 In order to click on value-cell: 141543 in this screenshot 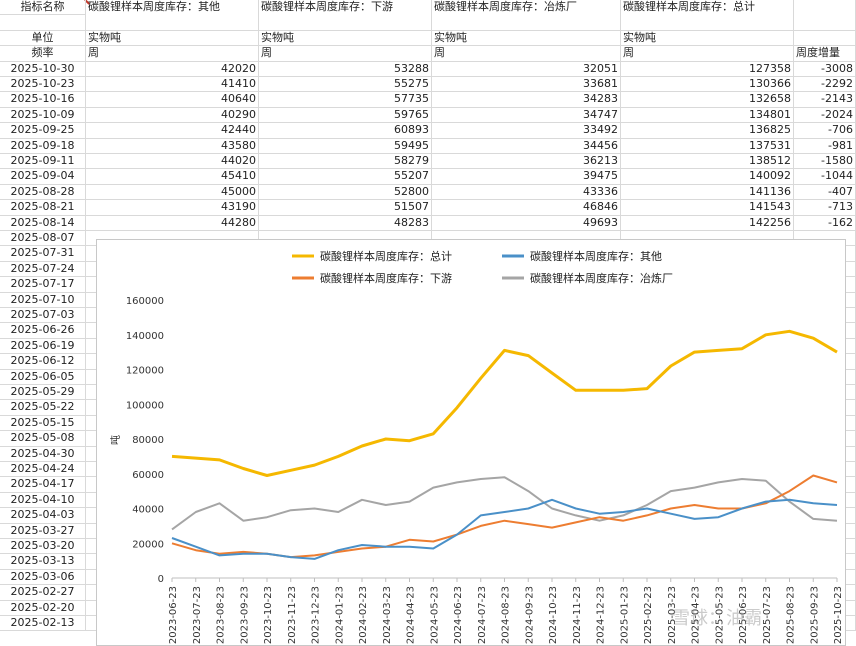, I will do `click(707, 208)`.